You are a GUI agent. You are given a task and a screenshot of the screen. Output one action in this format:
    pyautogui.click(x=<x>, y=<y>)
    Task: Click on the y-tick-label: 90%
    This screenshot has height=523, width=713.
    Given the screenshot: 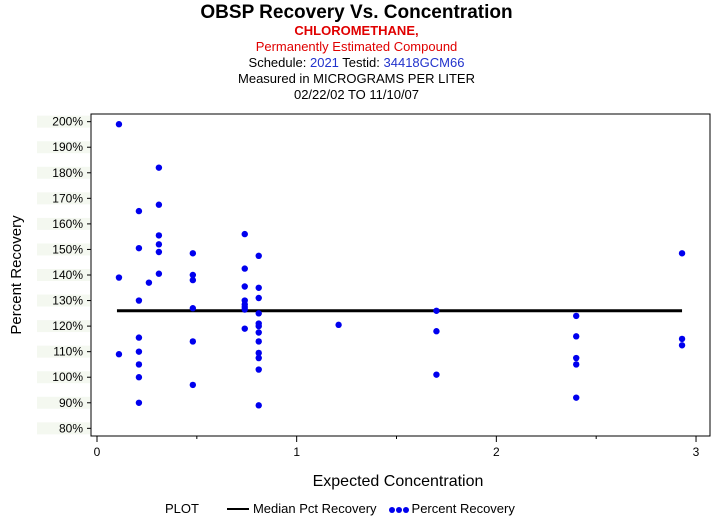 What is the action you would take?
    pyautogui.click(x=71, y=403)
    